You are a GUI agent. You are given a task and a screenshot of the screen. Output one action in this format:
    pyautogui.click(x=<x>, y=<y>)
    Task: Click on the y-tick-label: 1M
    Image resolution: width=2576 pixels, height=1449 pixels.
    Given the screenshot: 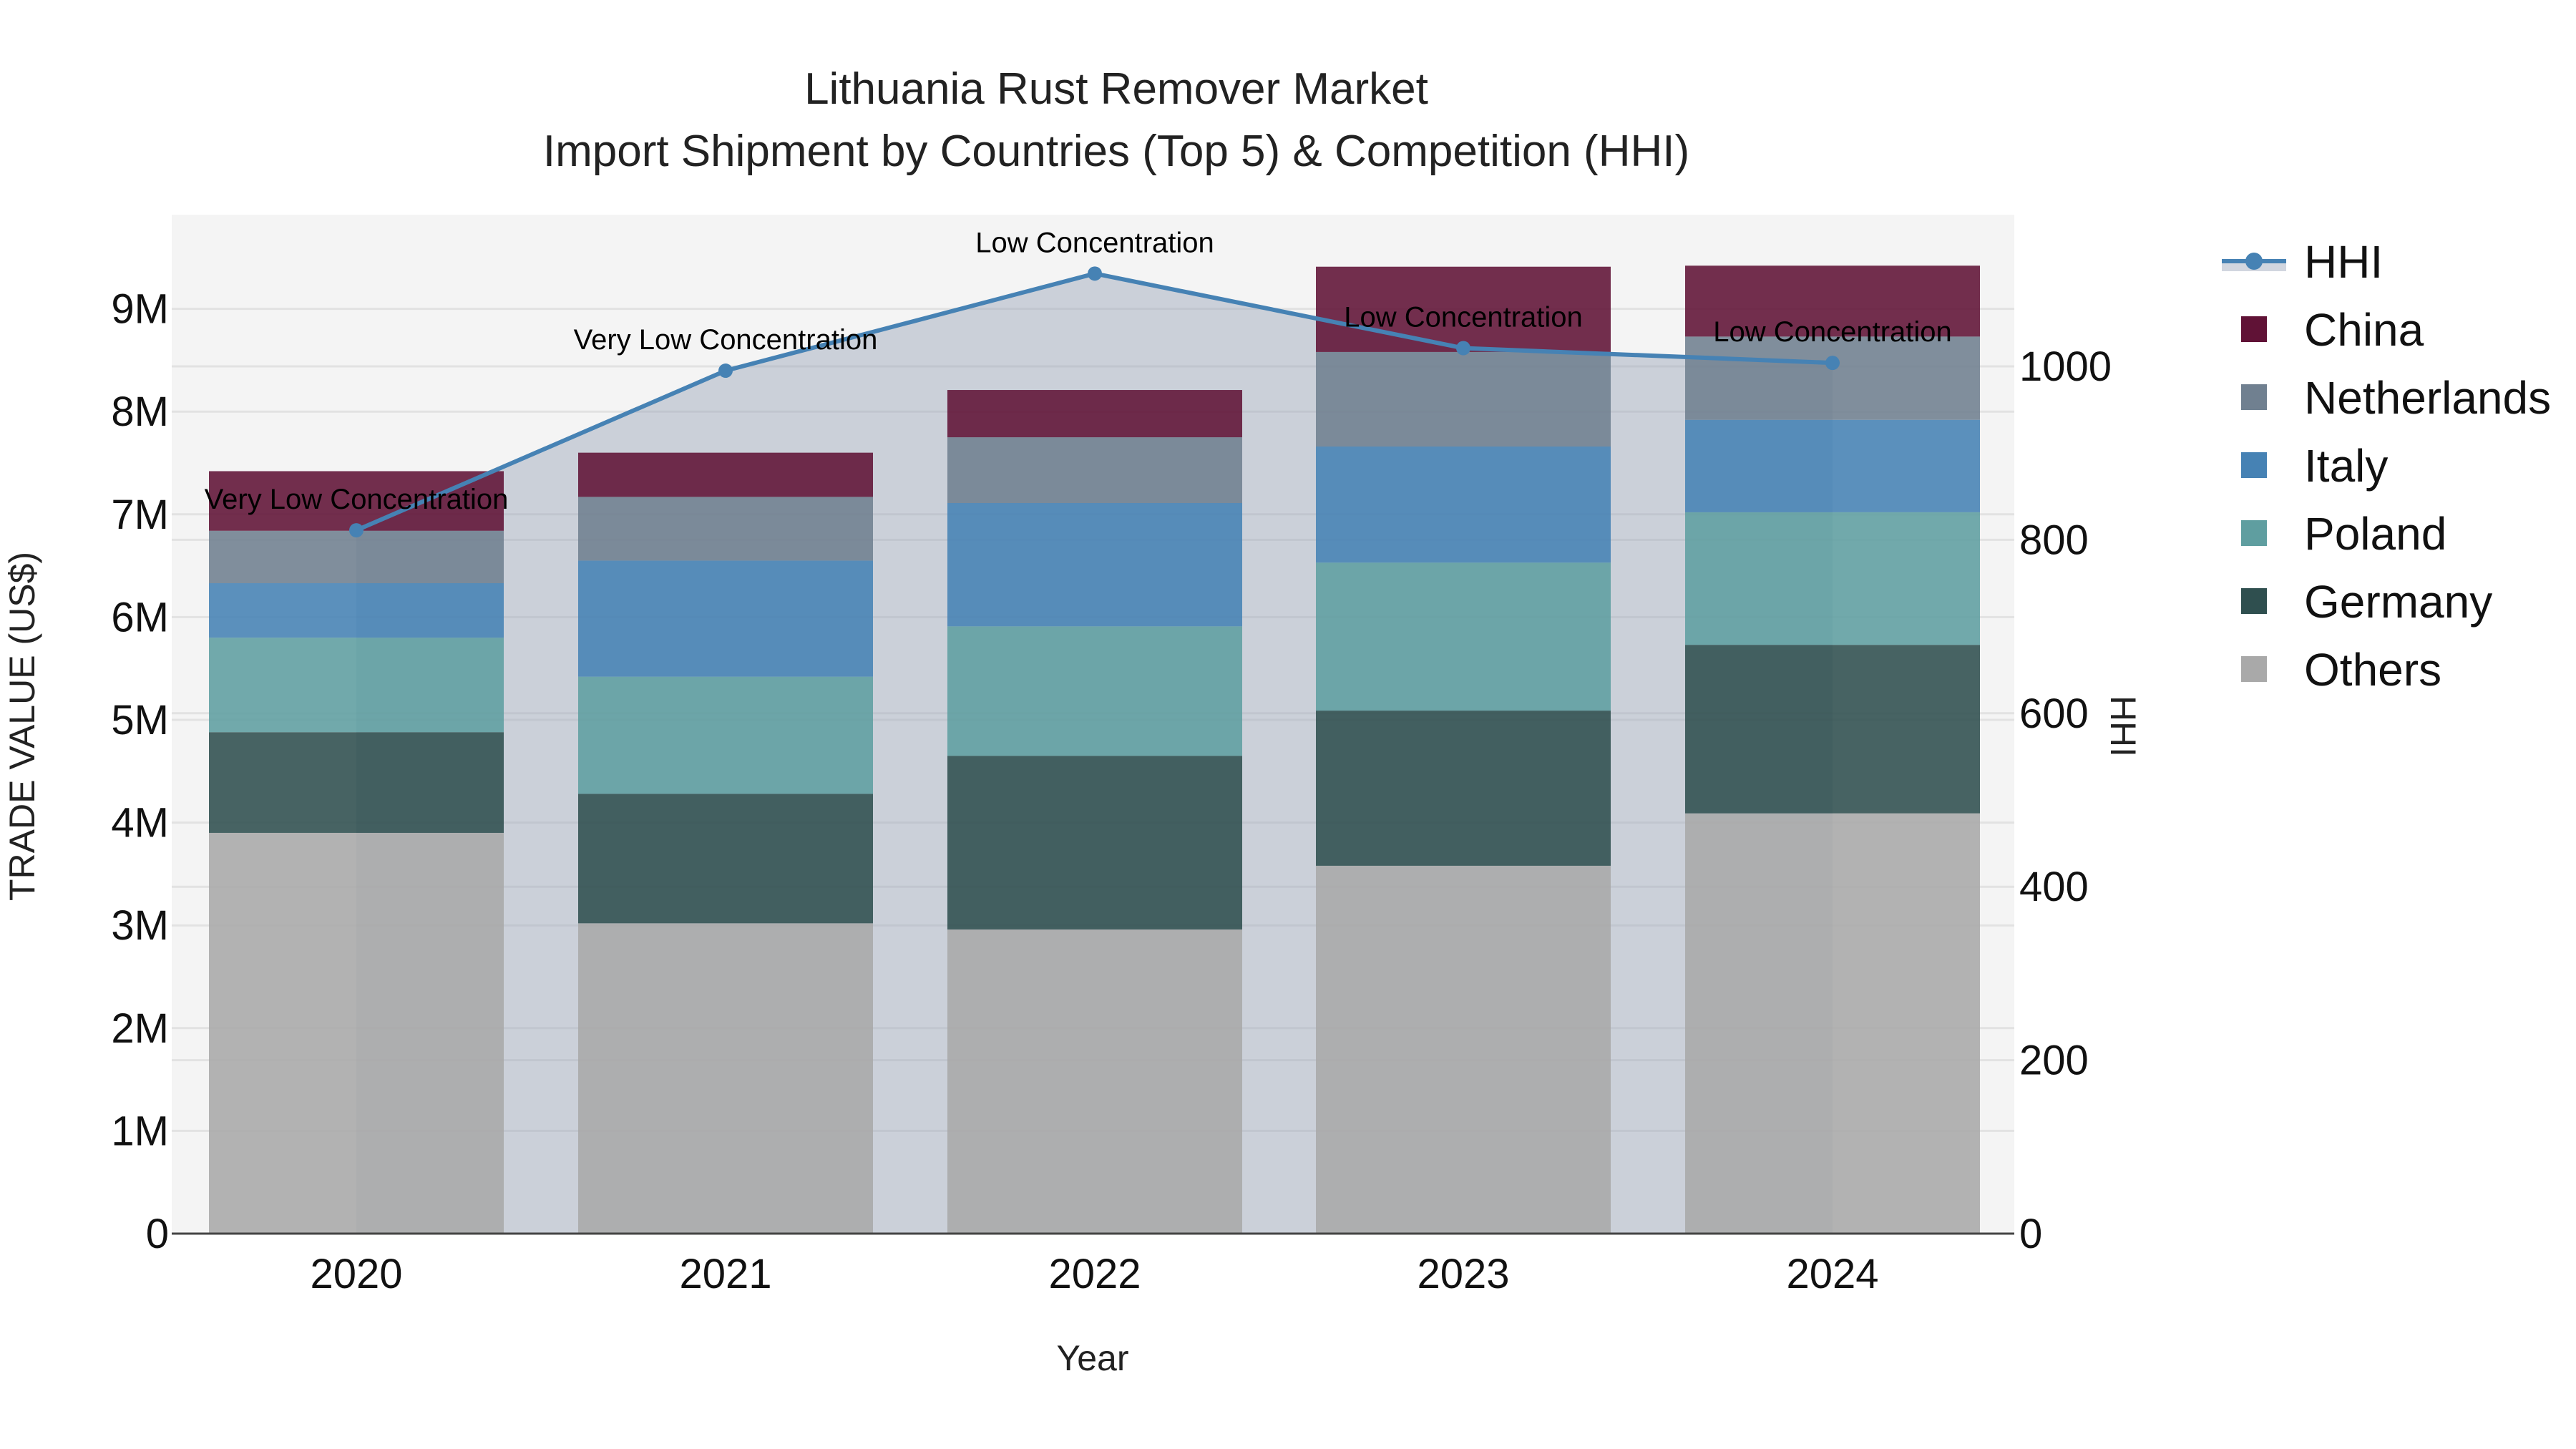 What is the action you would take?
    pyautogui.click(x=140, y=1131)
    